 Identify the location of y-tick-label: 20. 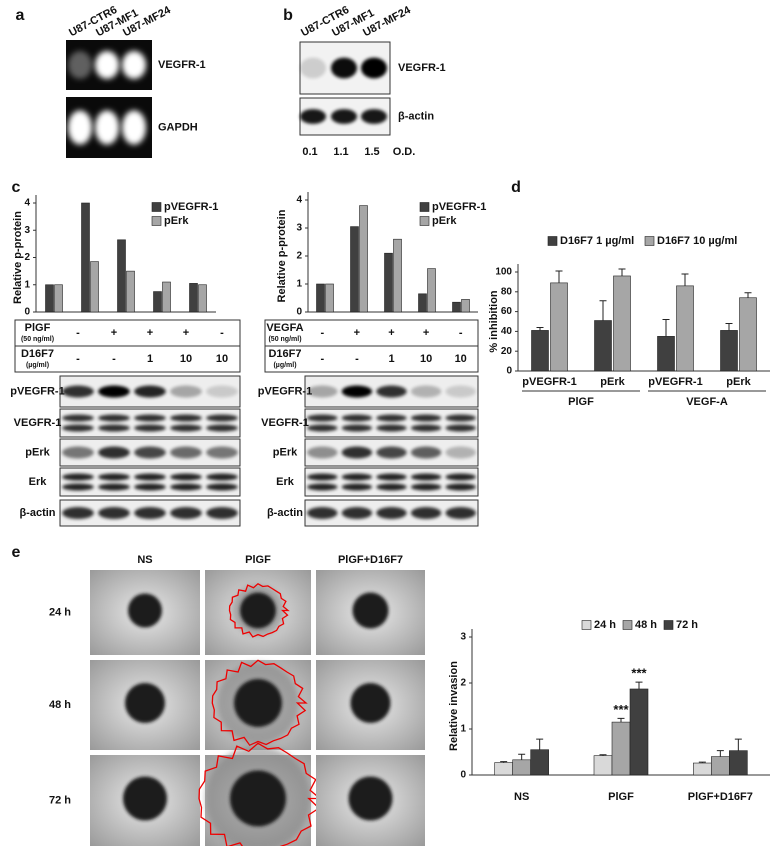
(507, 351).